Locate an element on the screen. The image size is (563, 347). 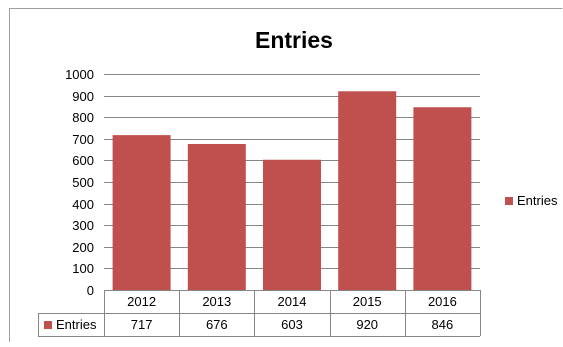
x-tick-label: 2015 is located at coordinates (367, 301).